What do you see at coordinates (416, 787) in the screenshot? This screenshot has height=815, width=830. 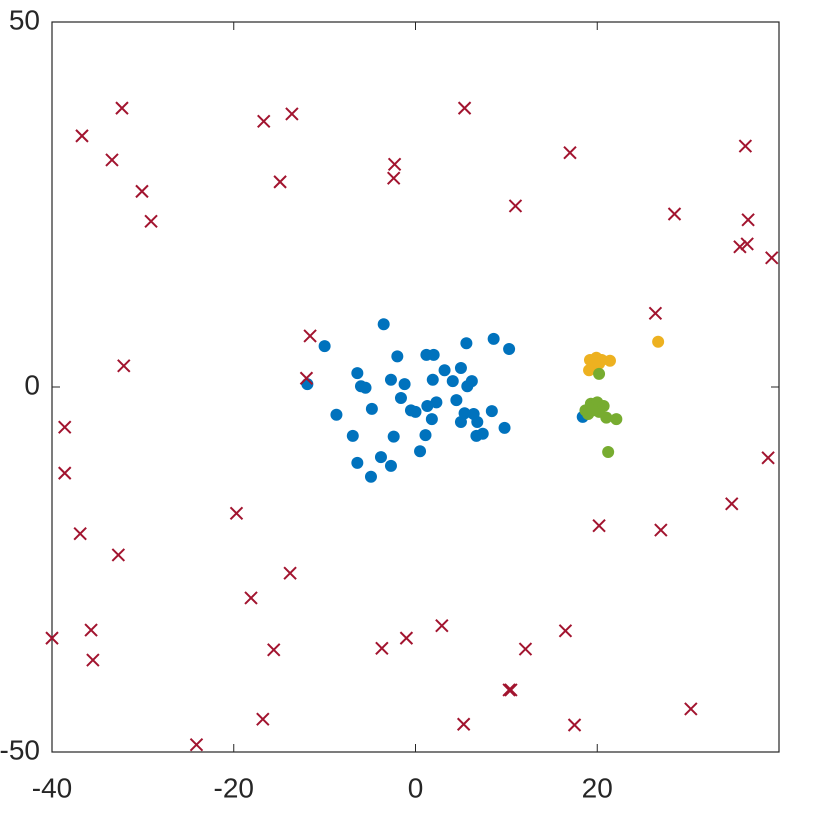 I see `x-tick-label: 0` at bounding box center [416, 787].